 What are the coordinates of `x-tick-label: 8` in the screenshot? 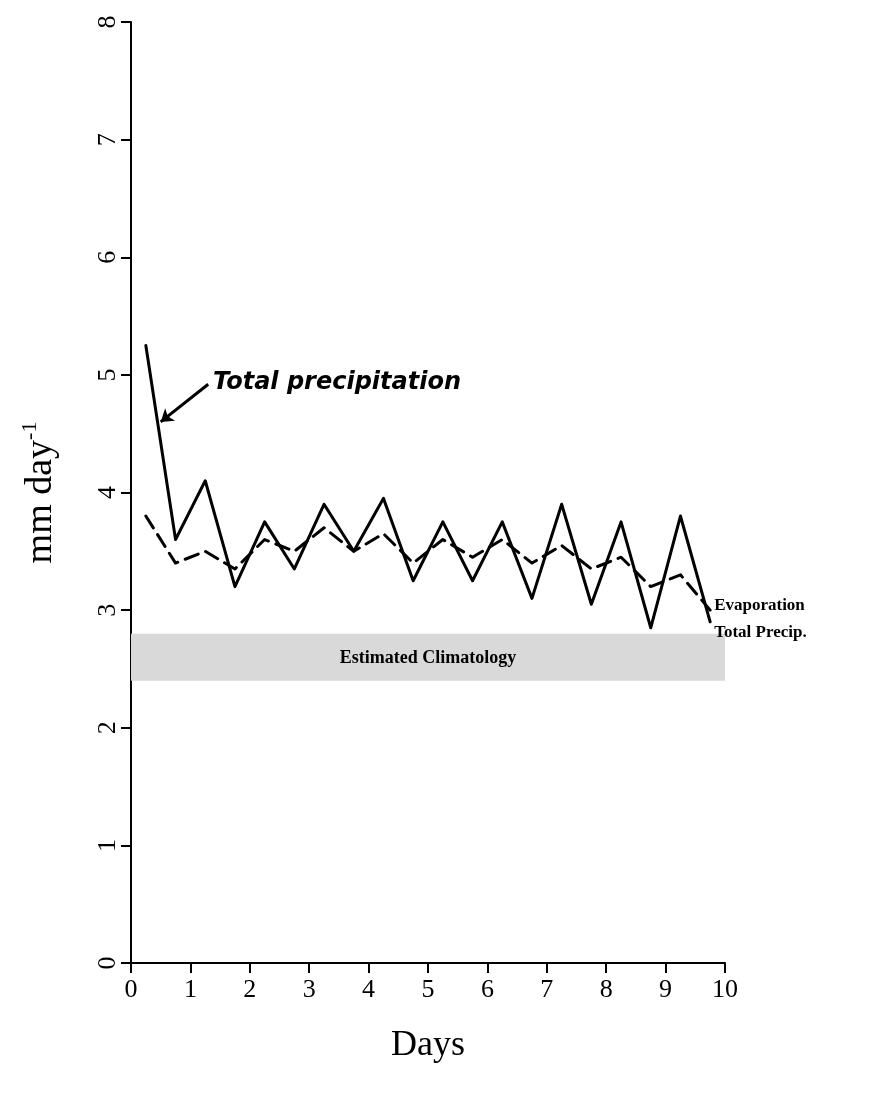 It's located at (606, 988).